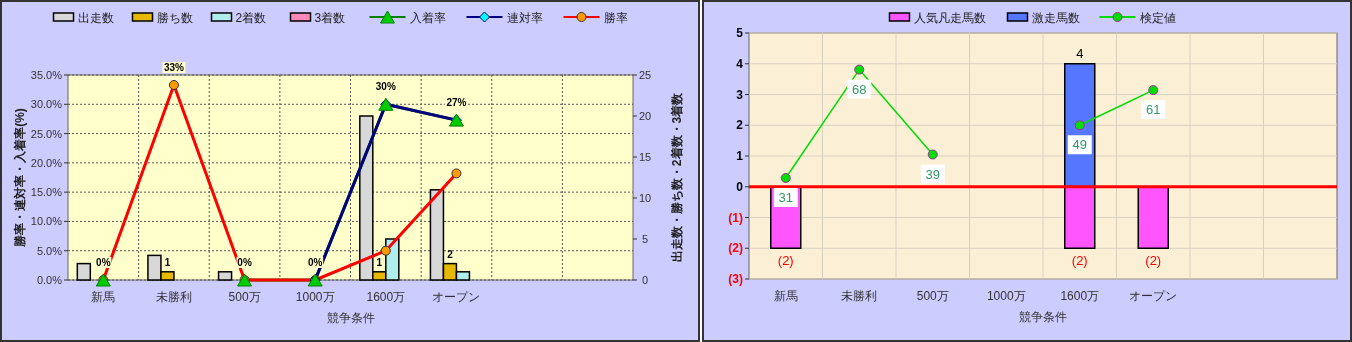 Image resolution: width=1352 pixels, height=342 pixels. I want to click on y-tick-label: 35.0%, so click(46, 75).